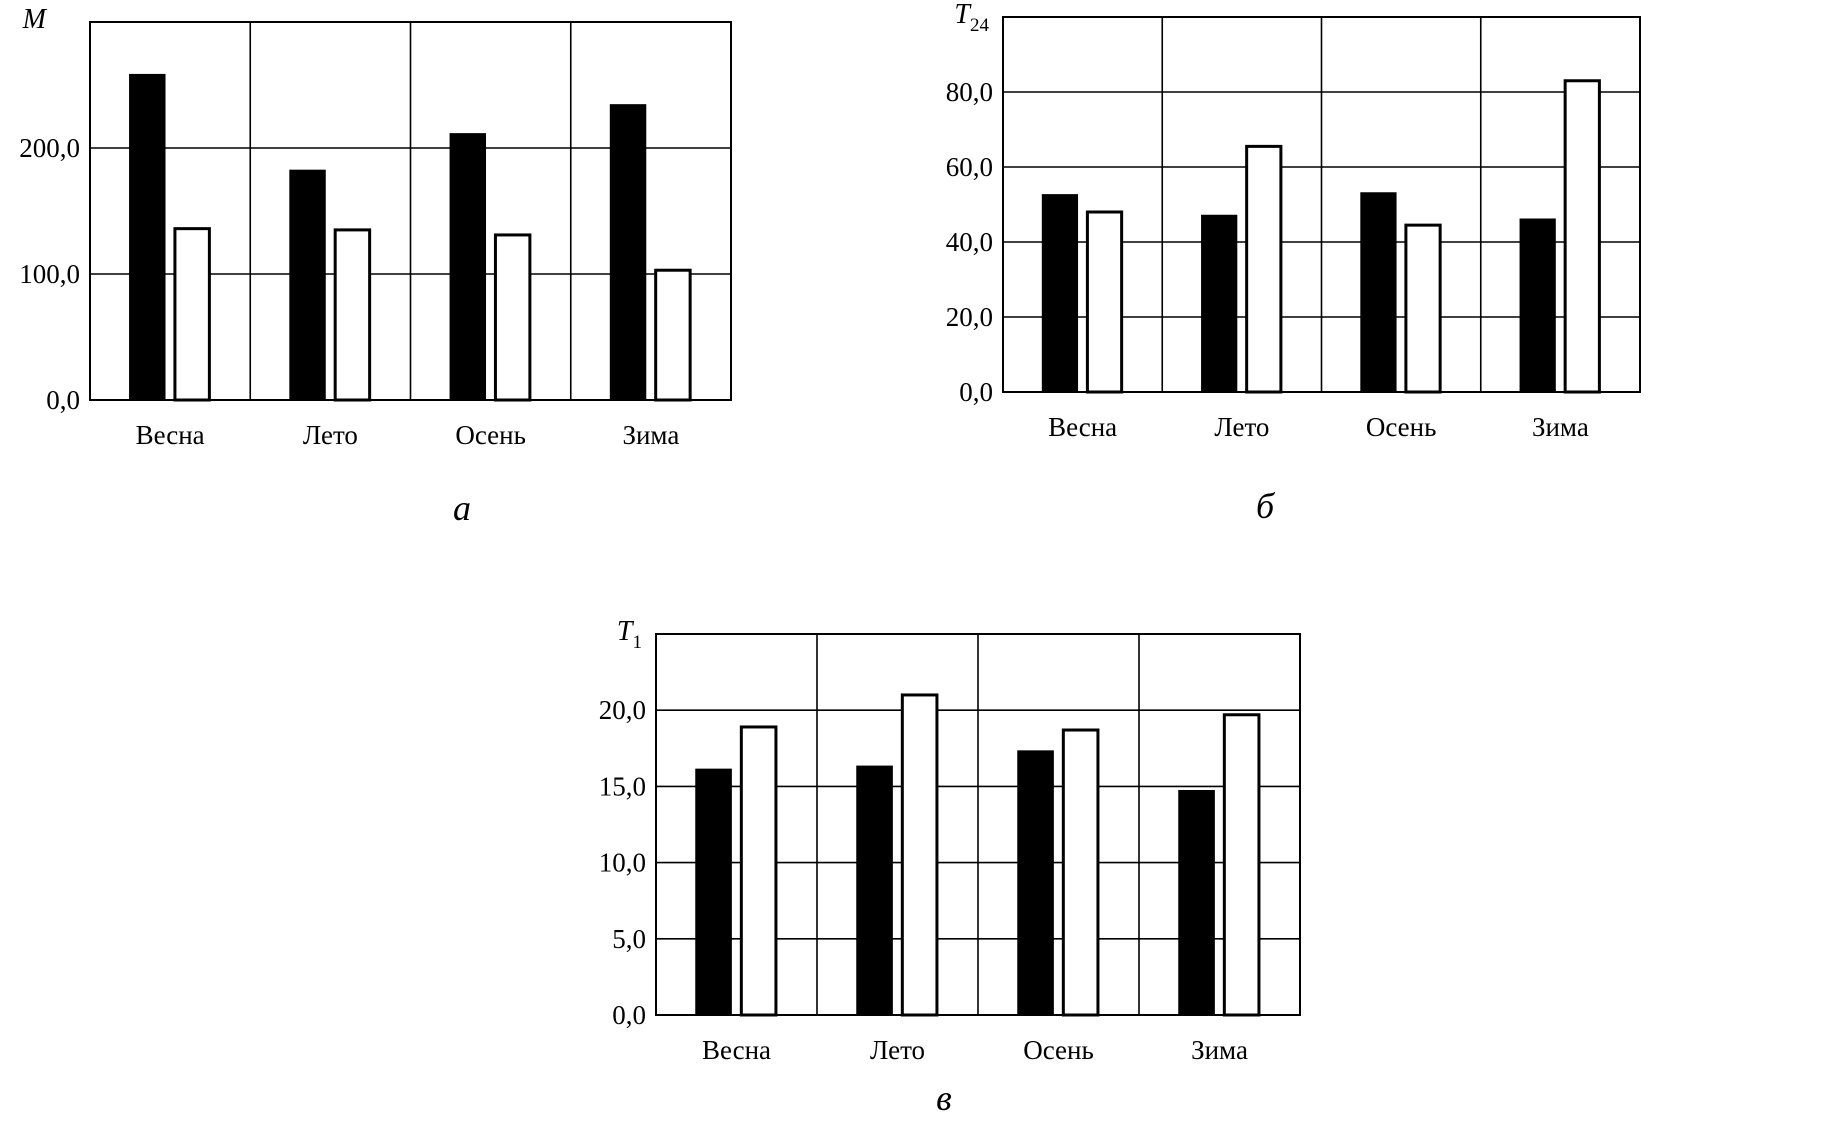  I want to click on y-tick-label: 80,0, so click(969, 92).